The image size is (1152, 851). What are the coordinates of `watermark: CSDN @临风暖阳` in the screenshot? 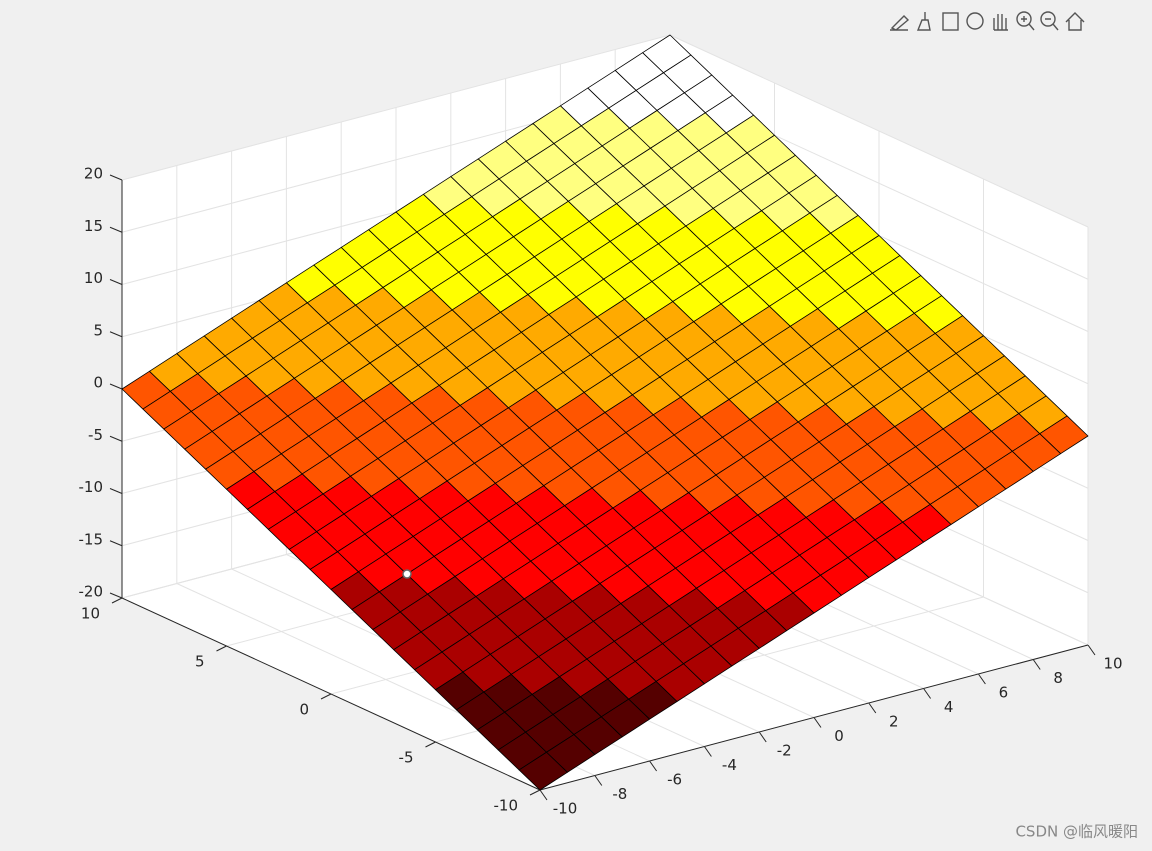 It's located at (1076, 832).